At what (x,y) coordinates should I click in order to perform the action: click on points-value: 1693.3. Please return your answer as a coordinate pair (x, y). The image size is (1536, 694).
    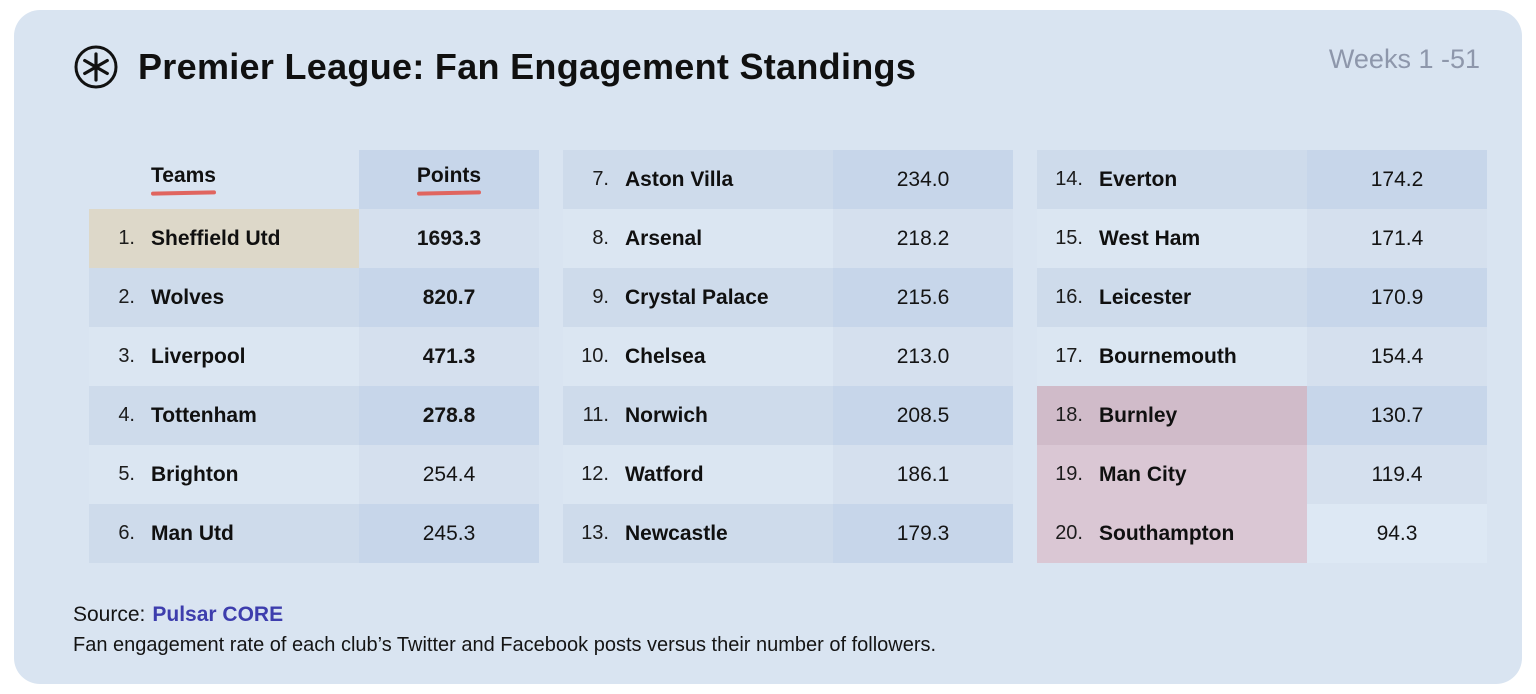
    Looking at the image, I should click on (449, 238).